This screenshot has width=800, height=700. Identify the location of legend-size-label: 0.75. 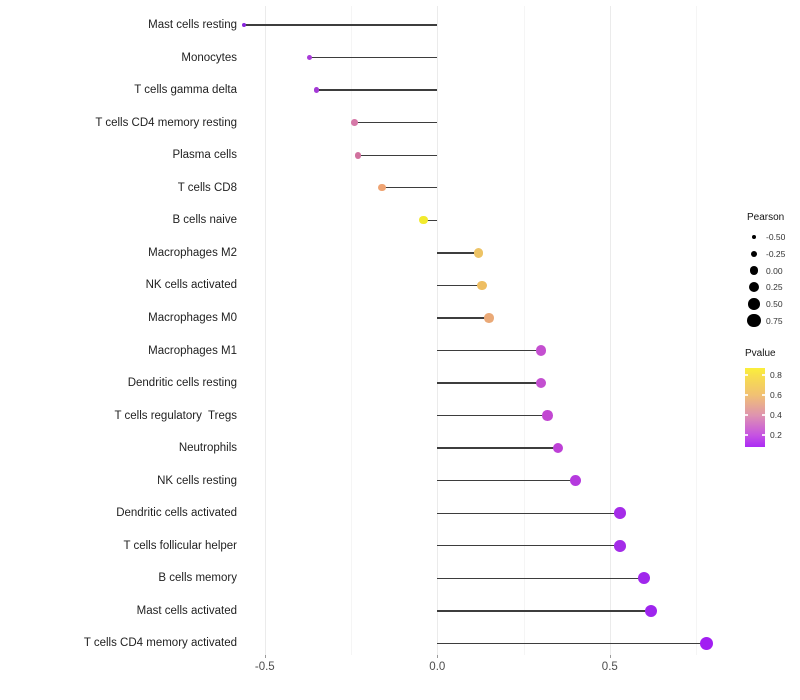
(774, 320).